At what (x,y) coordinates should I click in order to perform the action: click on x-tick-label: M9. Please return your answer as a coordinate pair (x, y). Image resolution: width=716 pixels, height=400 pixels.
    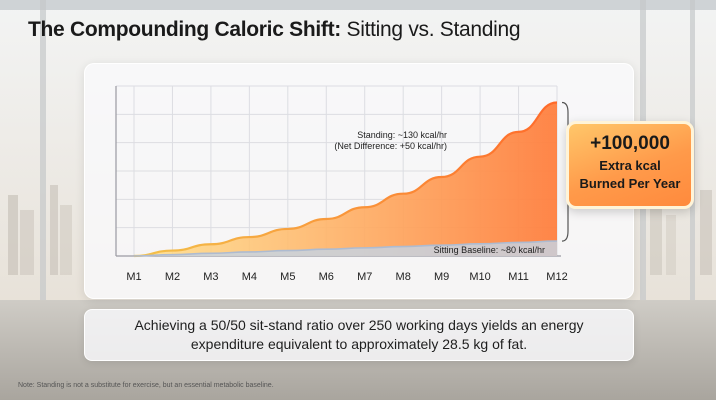
    Looking at the image, I should click on (441, 277).